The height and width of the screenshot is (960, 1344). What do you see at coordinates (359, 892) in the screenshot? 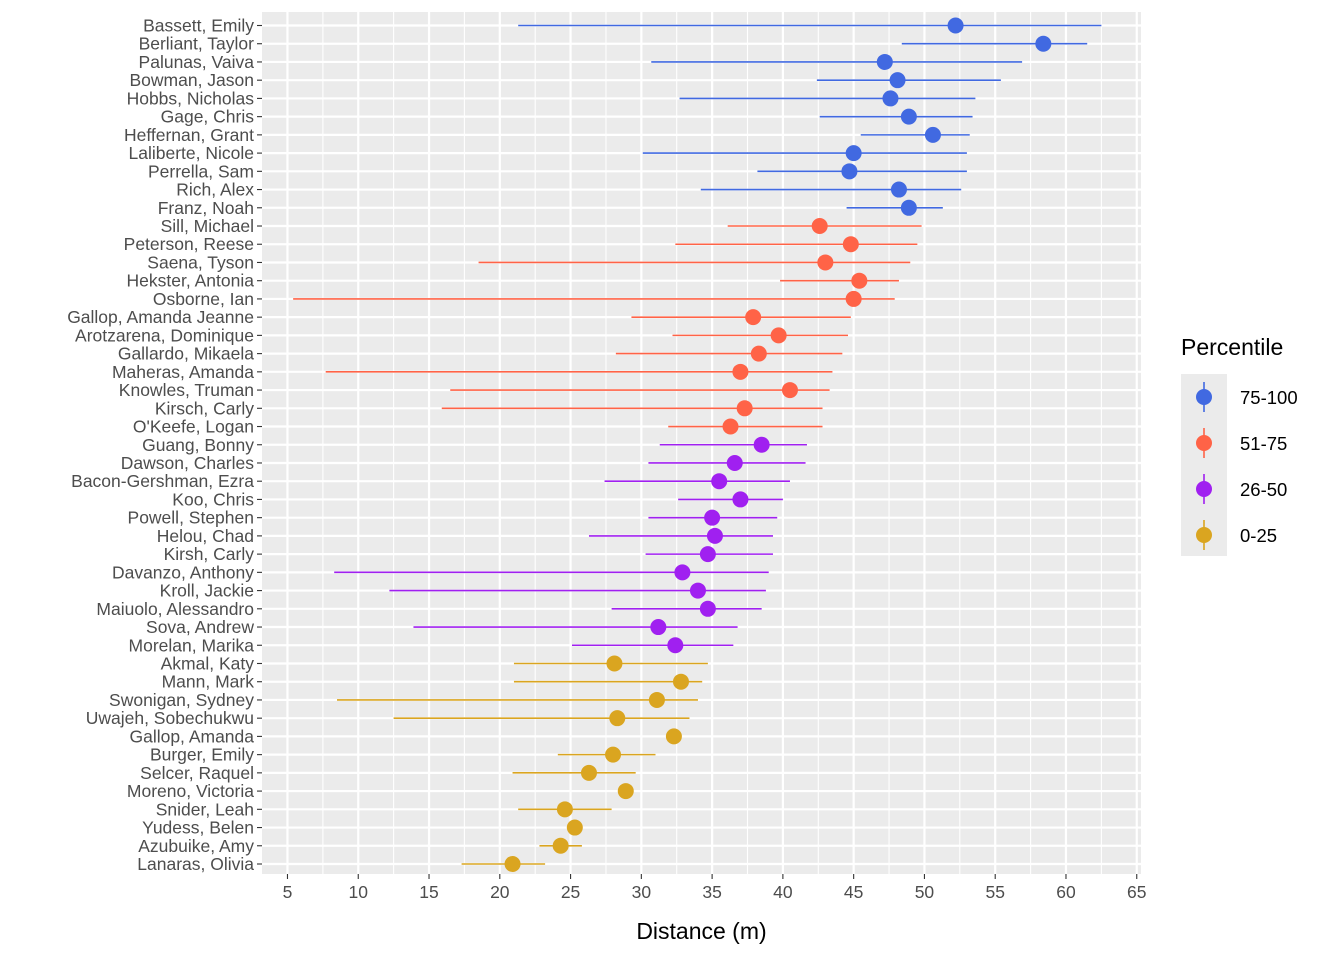
I see `x-tick-label: 10` at bounding box center [359, 892].